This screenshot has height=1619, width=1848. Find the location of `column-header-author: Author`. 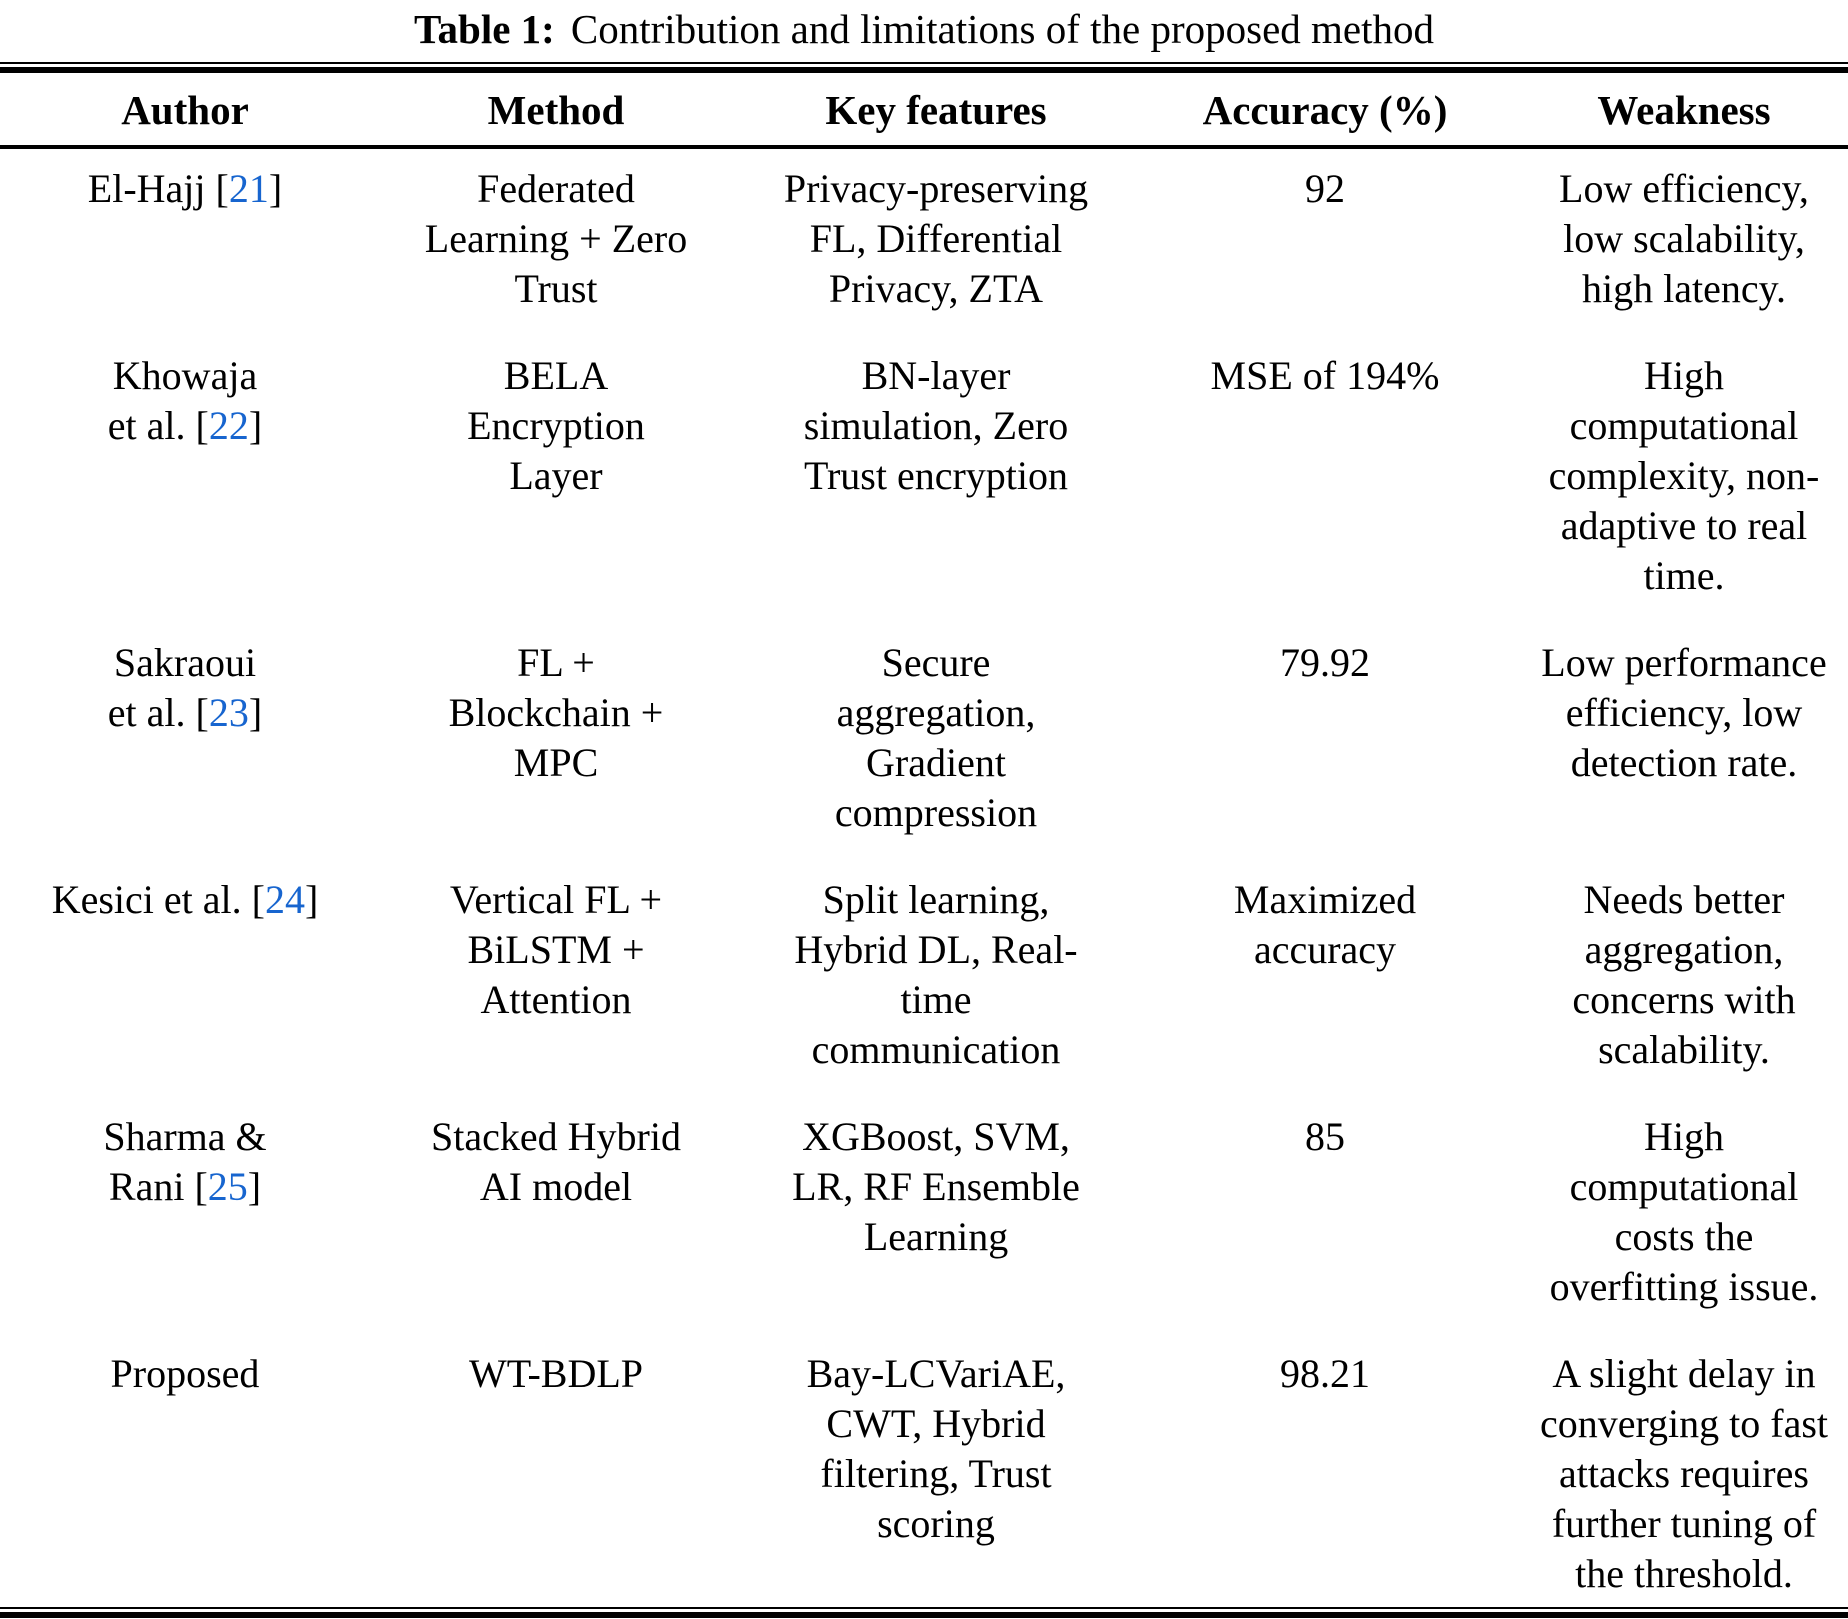

column-header-author: Author is located at coordinates (185, 111).